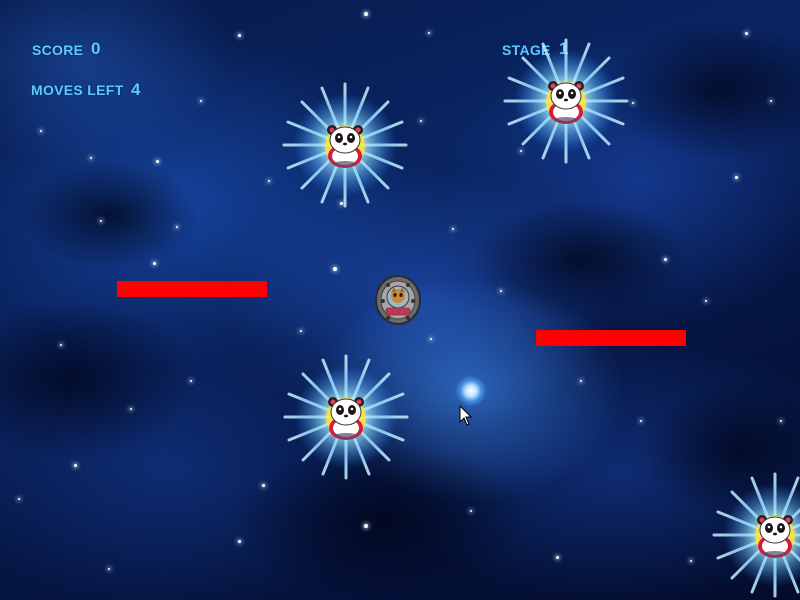 This screenshot has height=600, width=800. I want to click on mouse-cursor, so click(466, 416).